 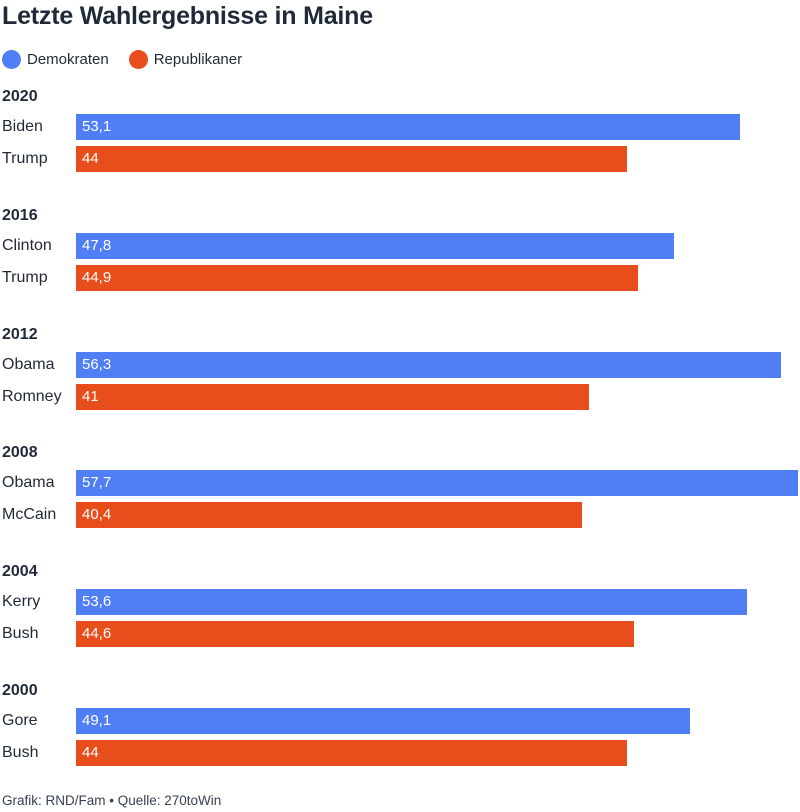 What do you see at coordinates (97, 483) in the screenshot?
I see `bar-value-label: 57,7` at bounding box center [97, 483].